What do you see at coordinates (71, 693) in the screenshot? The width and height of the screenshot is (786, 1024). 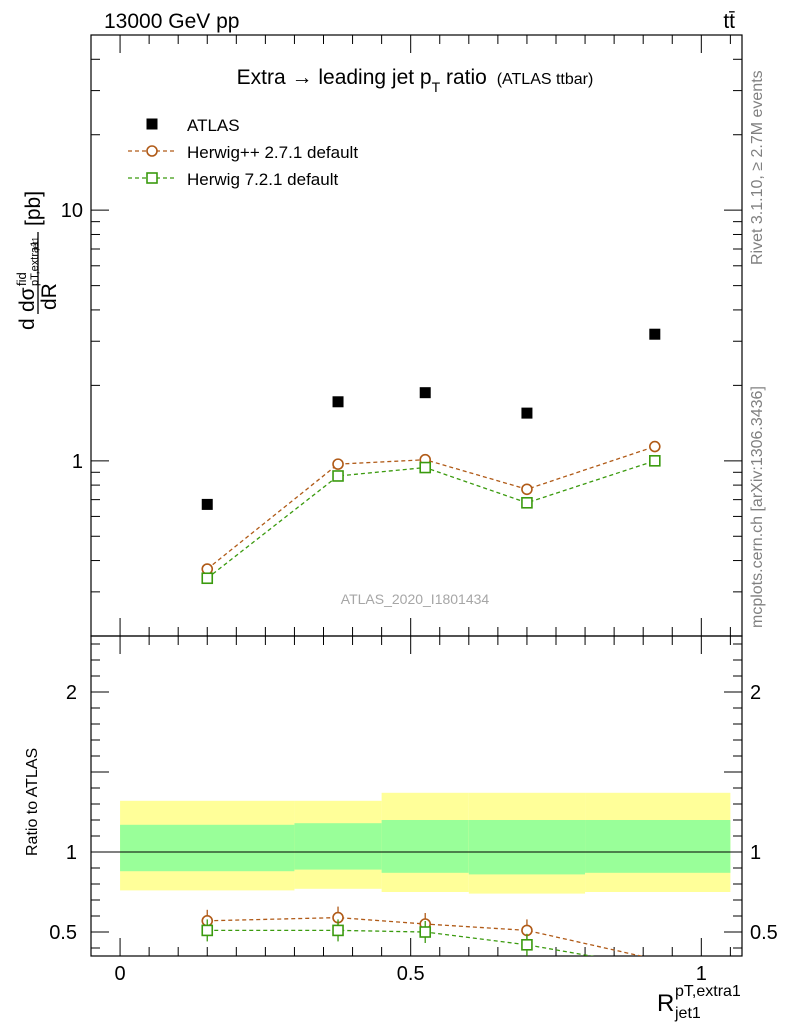 I see `ratio-y-tick-label: 2` at bounding box center [71, 693].